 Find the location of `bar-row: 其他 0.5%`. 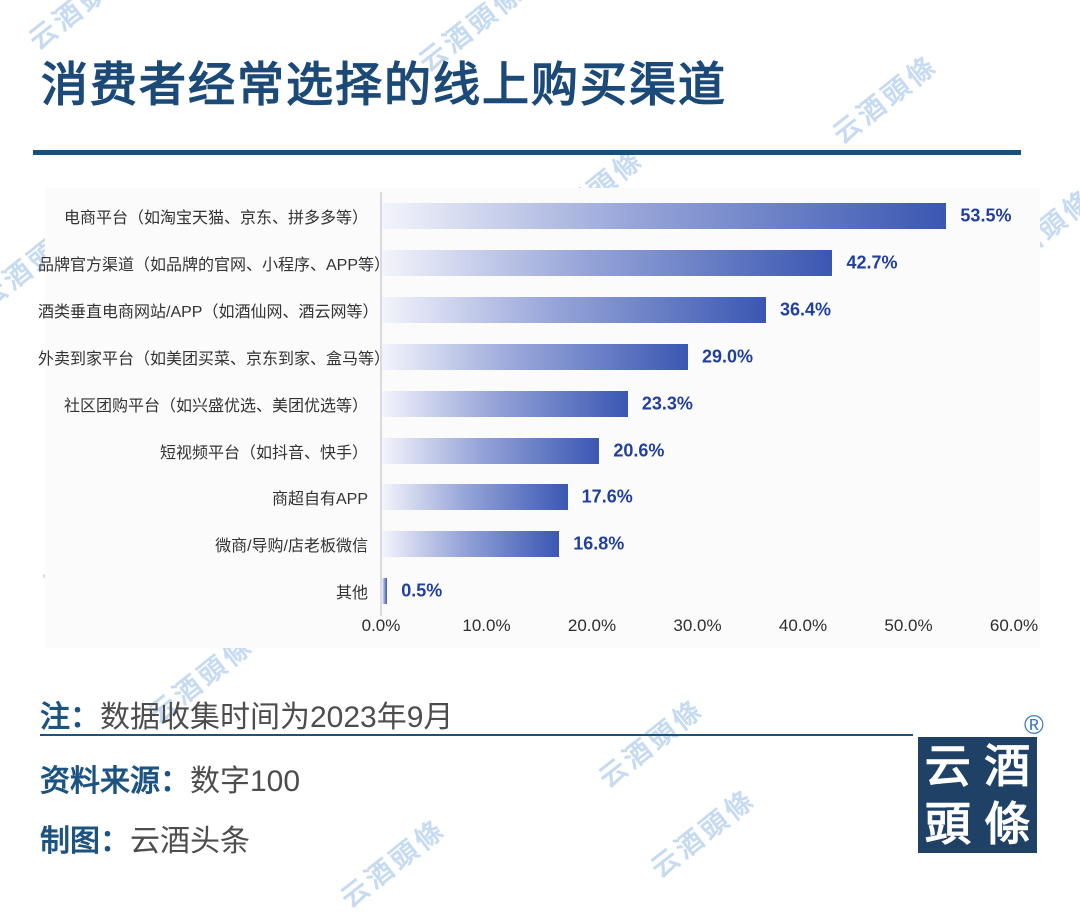

bar-row: 其他 0.5% is located at coordinates (542, 591).